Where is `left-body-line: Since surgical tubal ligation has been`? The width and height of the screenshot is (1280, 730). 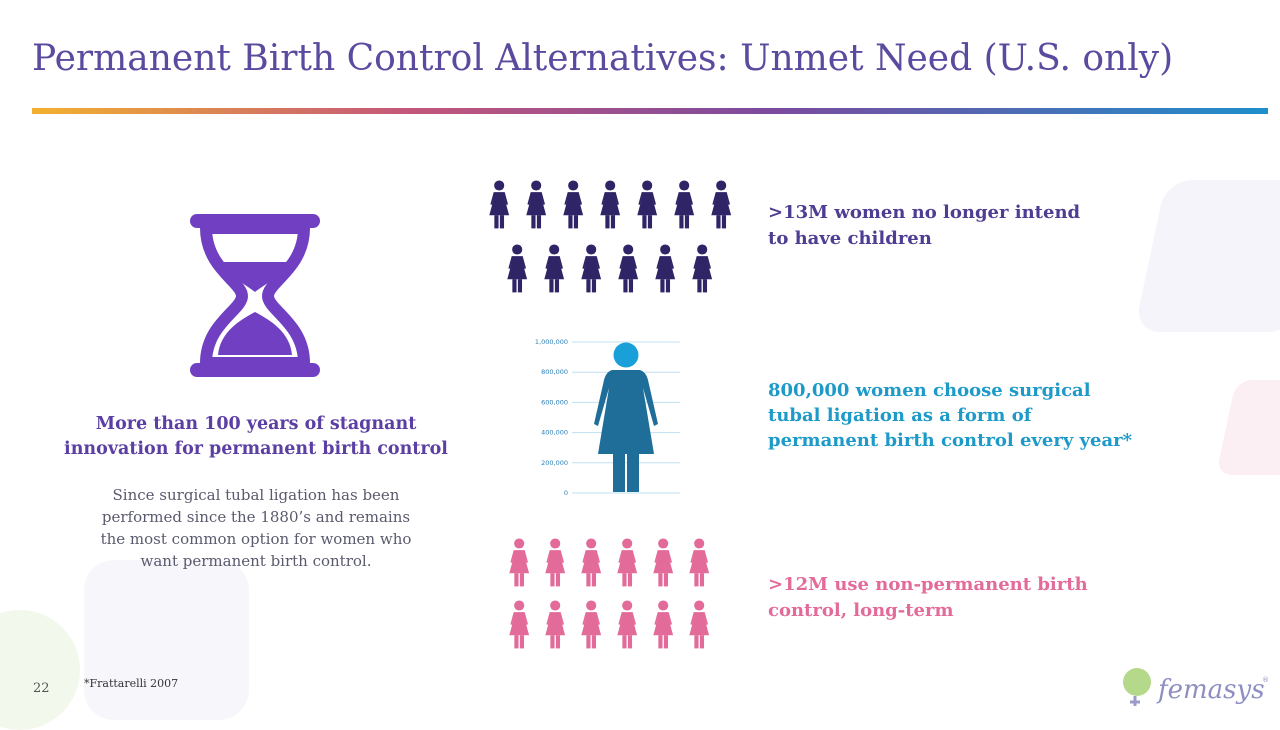 left-body-line: Since surgical tubal ligation has been is located at coordinates (256, 495).